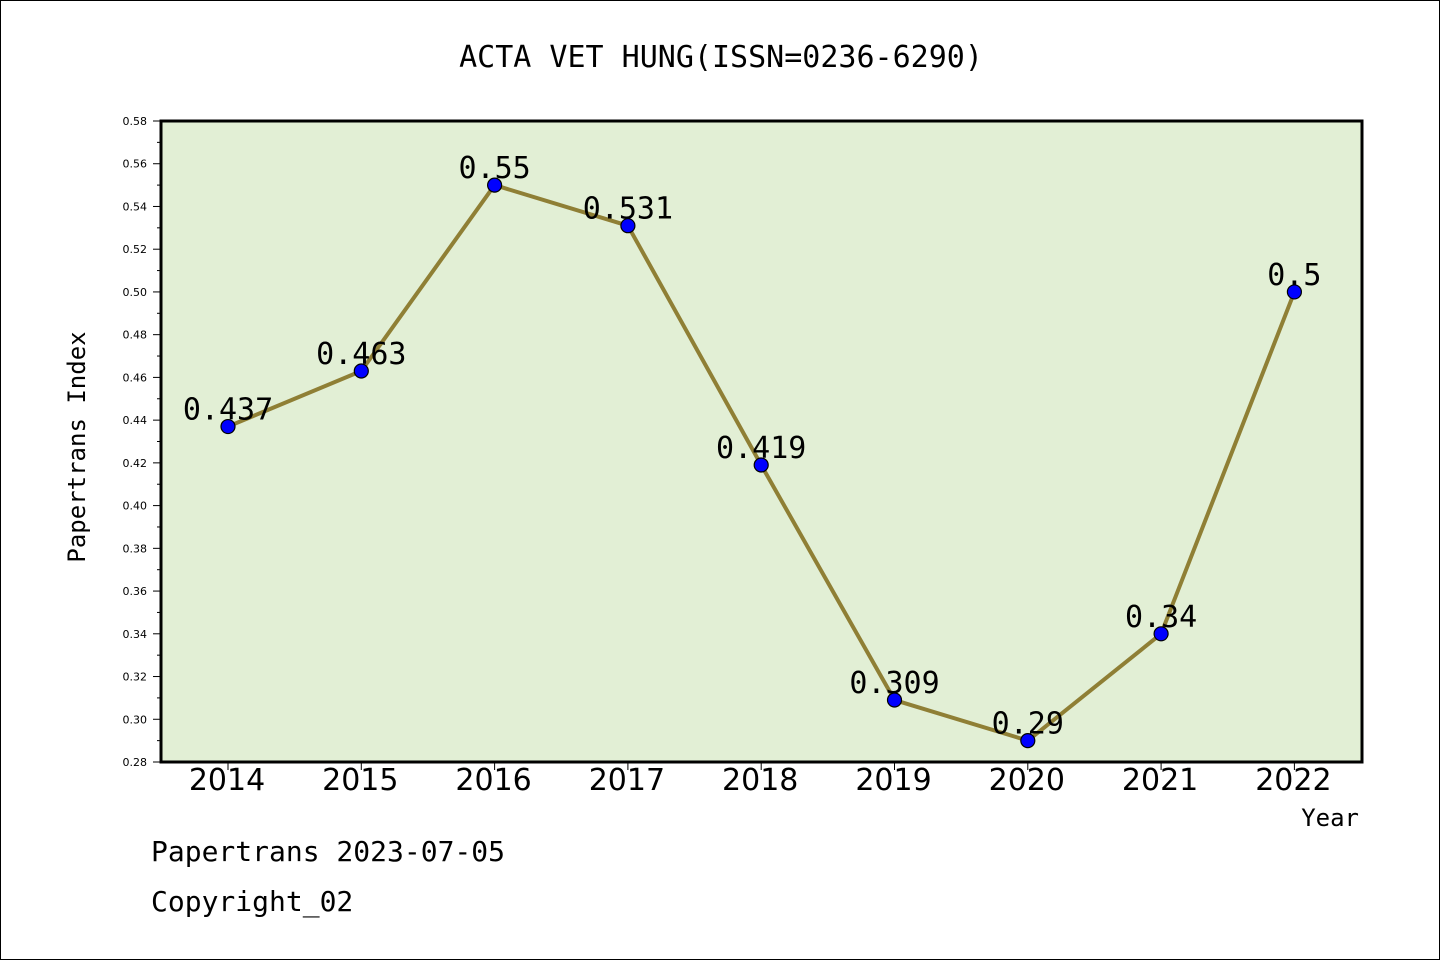  Describe the element at coordinates (135, 677) in the screenshot. I see `y-tick-label: 0.32` at that location.